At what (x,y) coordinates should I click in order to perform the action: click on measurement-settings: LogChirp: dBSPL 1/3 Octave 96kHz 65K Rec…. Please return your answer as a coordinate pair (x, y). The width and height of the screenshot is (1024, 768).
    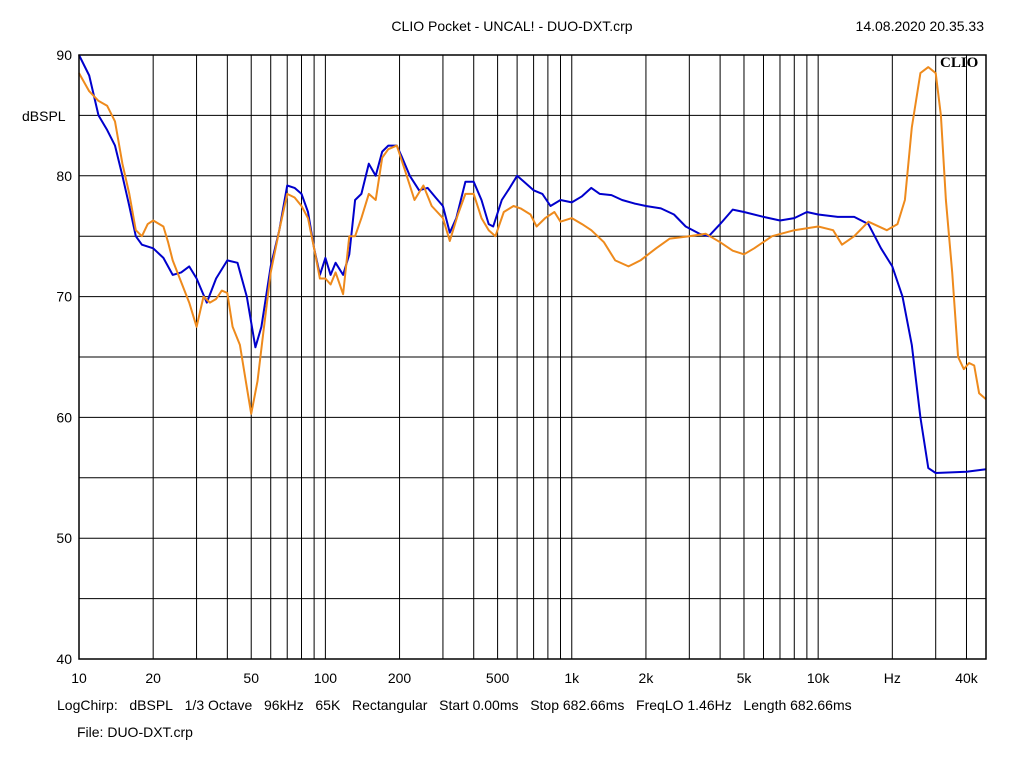
    Looking at the image, I should click on (454, 705).